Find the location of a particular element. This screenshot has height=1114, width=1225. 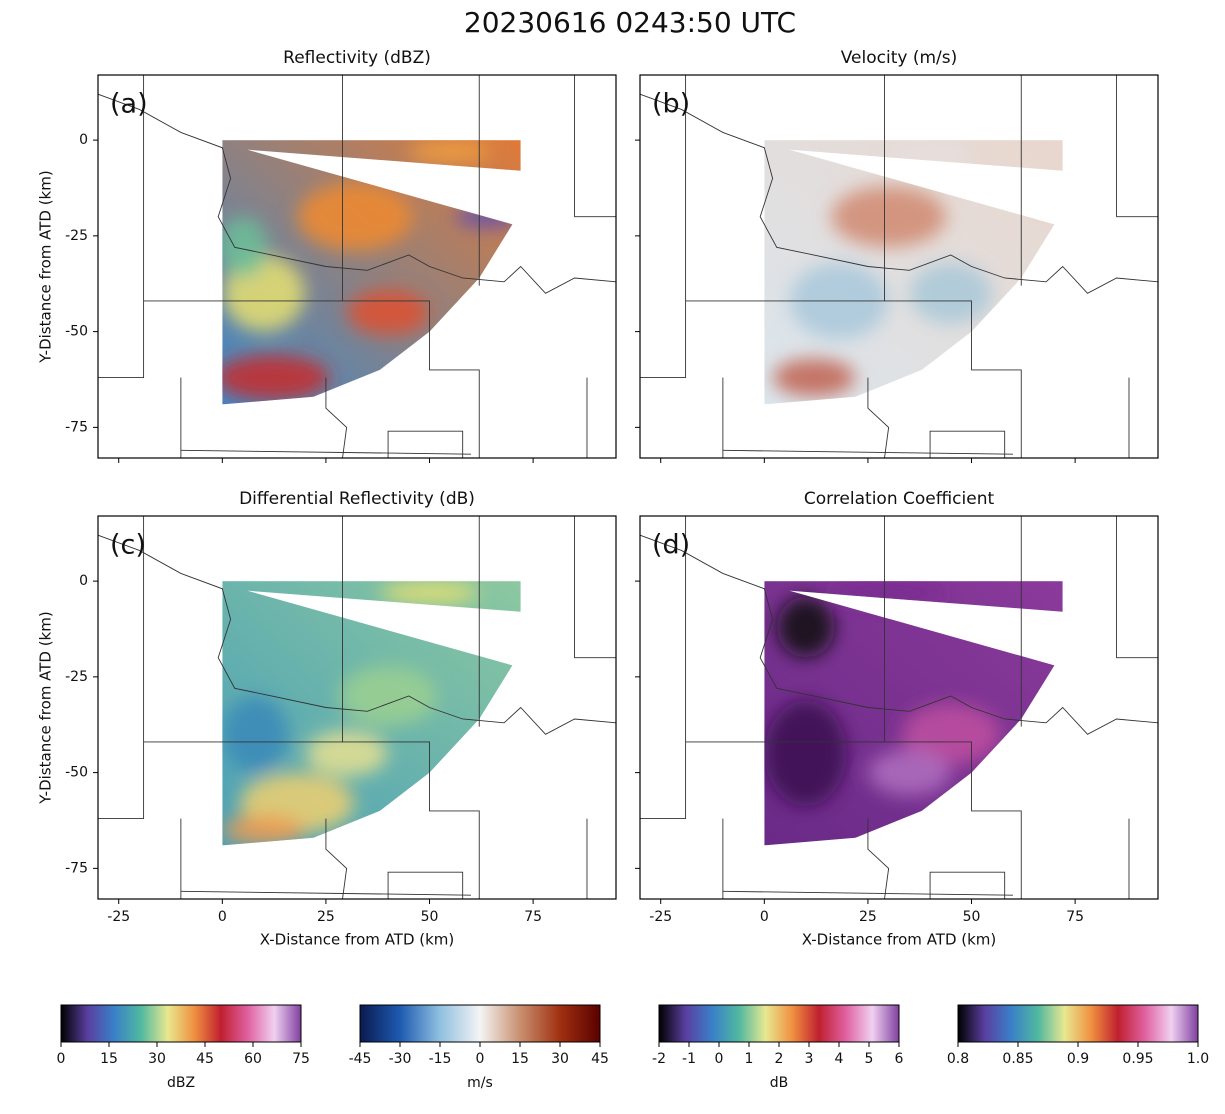

panel-title: Correlation Coefficient is located at coordinates (899, 499).